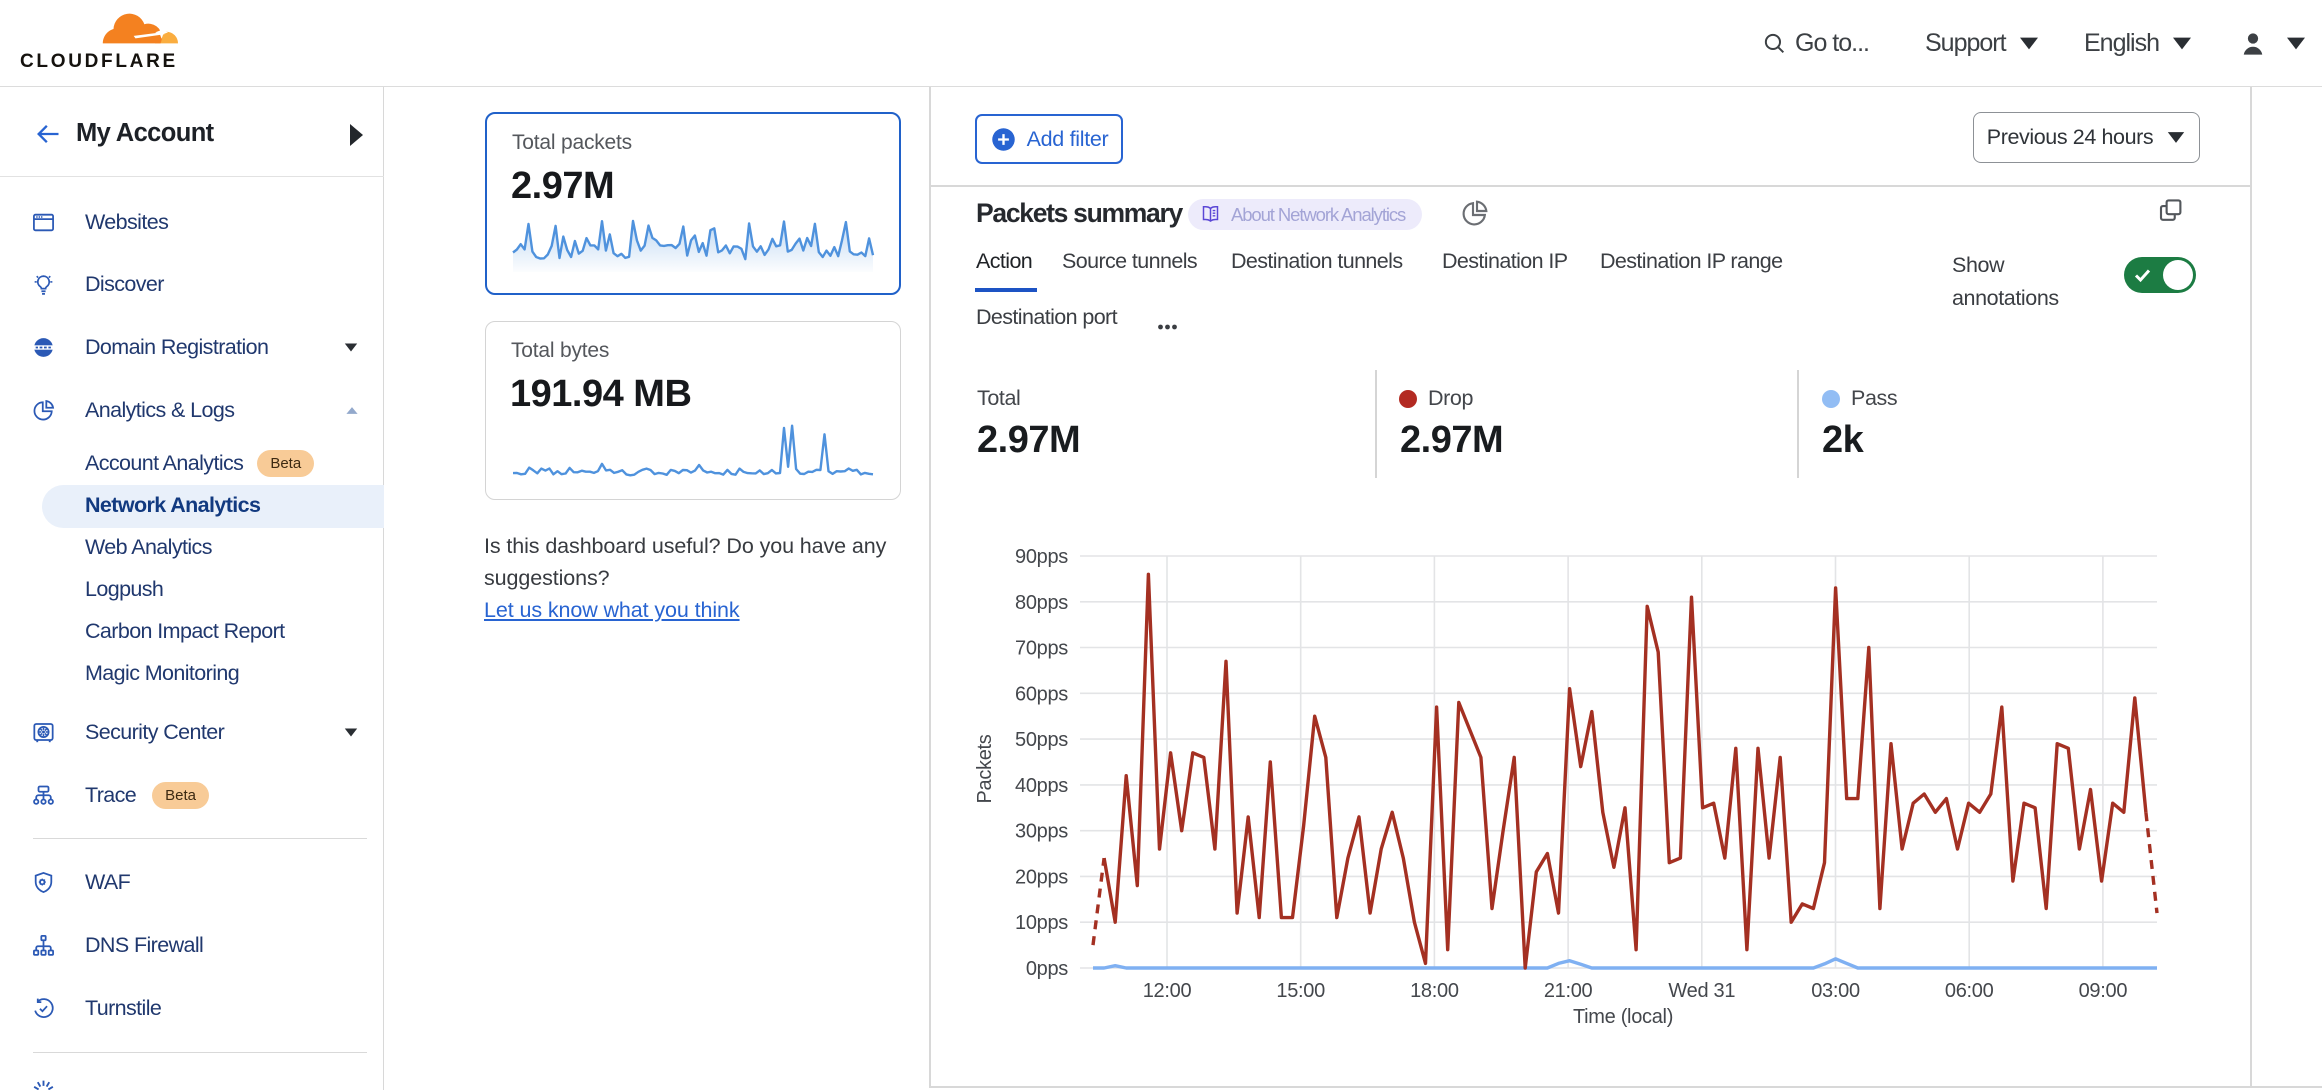 The width and height of the screenshot is (2322, 1090). I want to click on svg-text: 12:00, so click(1167, 991).